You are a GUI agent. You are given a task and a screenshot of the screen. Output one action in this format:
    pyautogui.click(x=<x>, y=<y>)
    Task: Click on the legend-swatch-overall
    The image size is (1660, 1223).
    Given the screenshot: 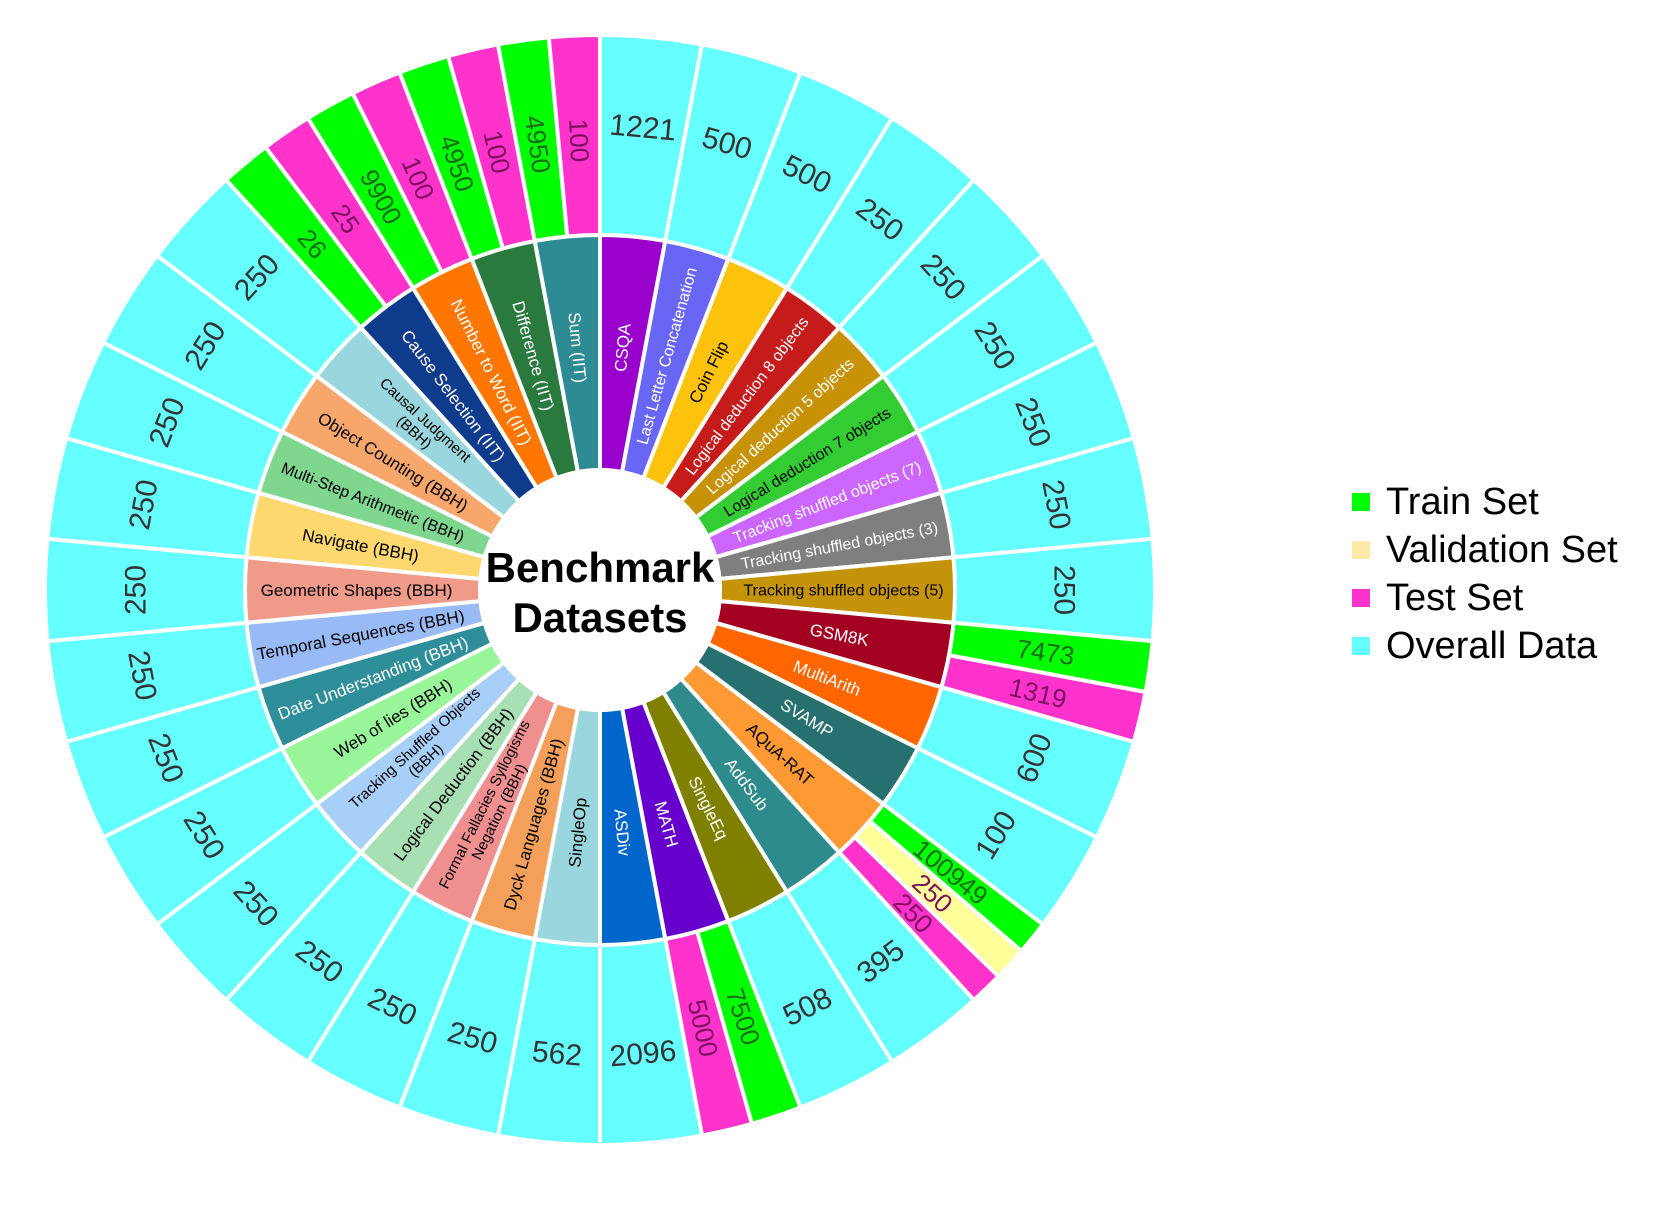 What is the action you would take?
    pyautogui.click(x=1361, y=646)
    